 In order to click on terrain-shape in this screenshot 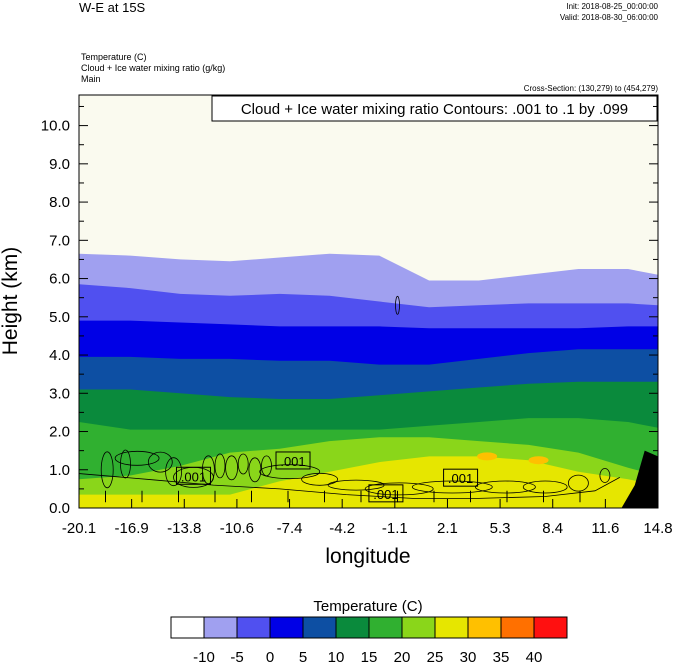, I will do `click(639, 479)`.